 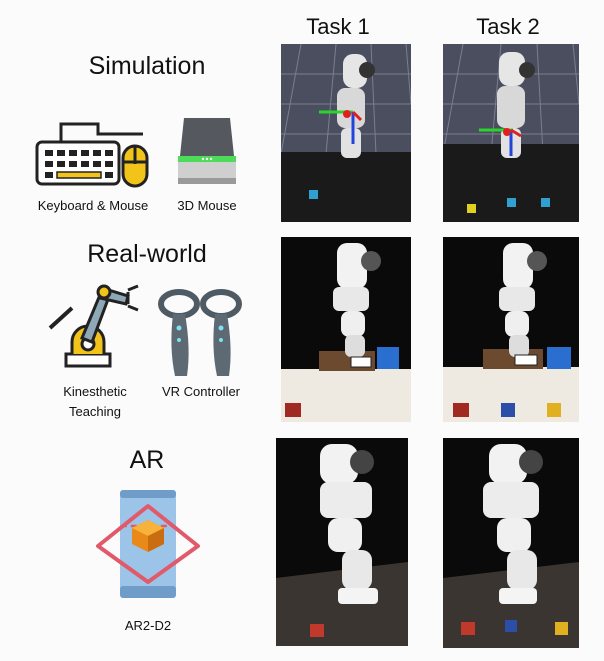 What do you see at coordinates (93, 152) in the screenshot?
I see `keyboard-mouse-icon` at bounding box center [93, 152].